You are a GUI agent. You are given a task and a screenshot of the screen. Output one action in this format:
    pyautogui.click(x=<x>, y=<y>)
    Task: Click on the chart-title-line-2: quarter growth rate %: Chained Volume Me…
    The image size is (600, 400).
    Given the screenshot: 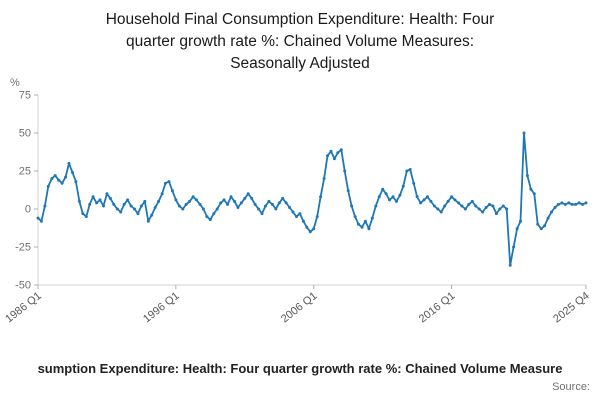 What is the action you would take?
    pyautogui.click(x=300, y=41)
    